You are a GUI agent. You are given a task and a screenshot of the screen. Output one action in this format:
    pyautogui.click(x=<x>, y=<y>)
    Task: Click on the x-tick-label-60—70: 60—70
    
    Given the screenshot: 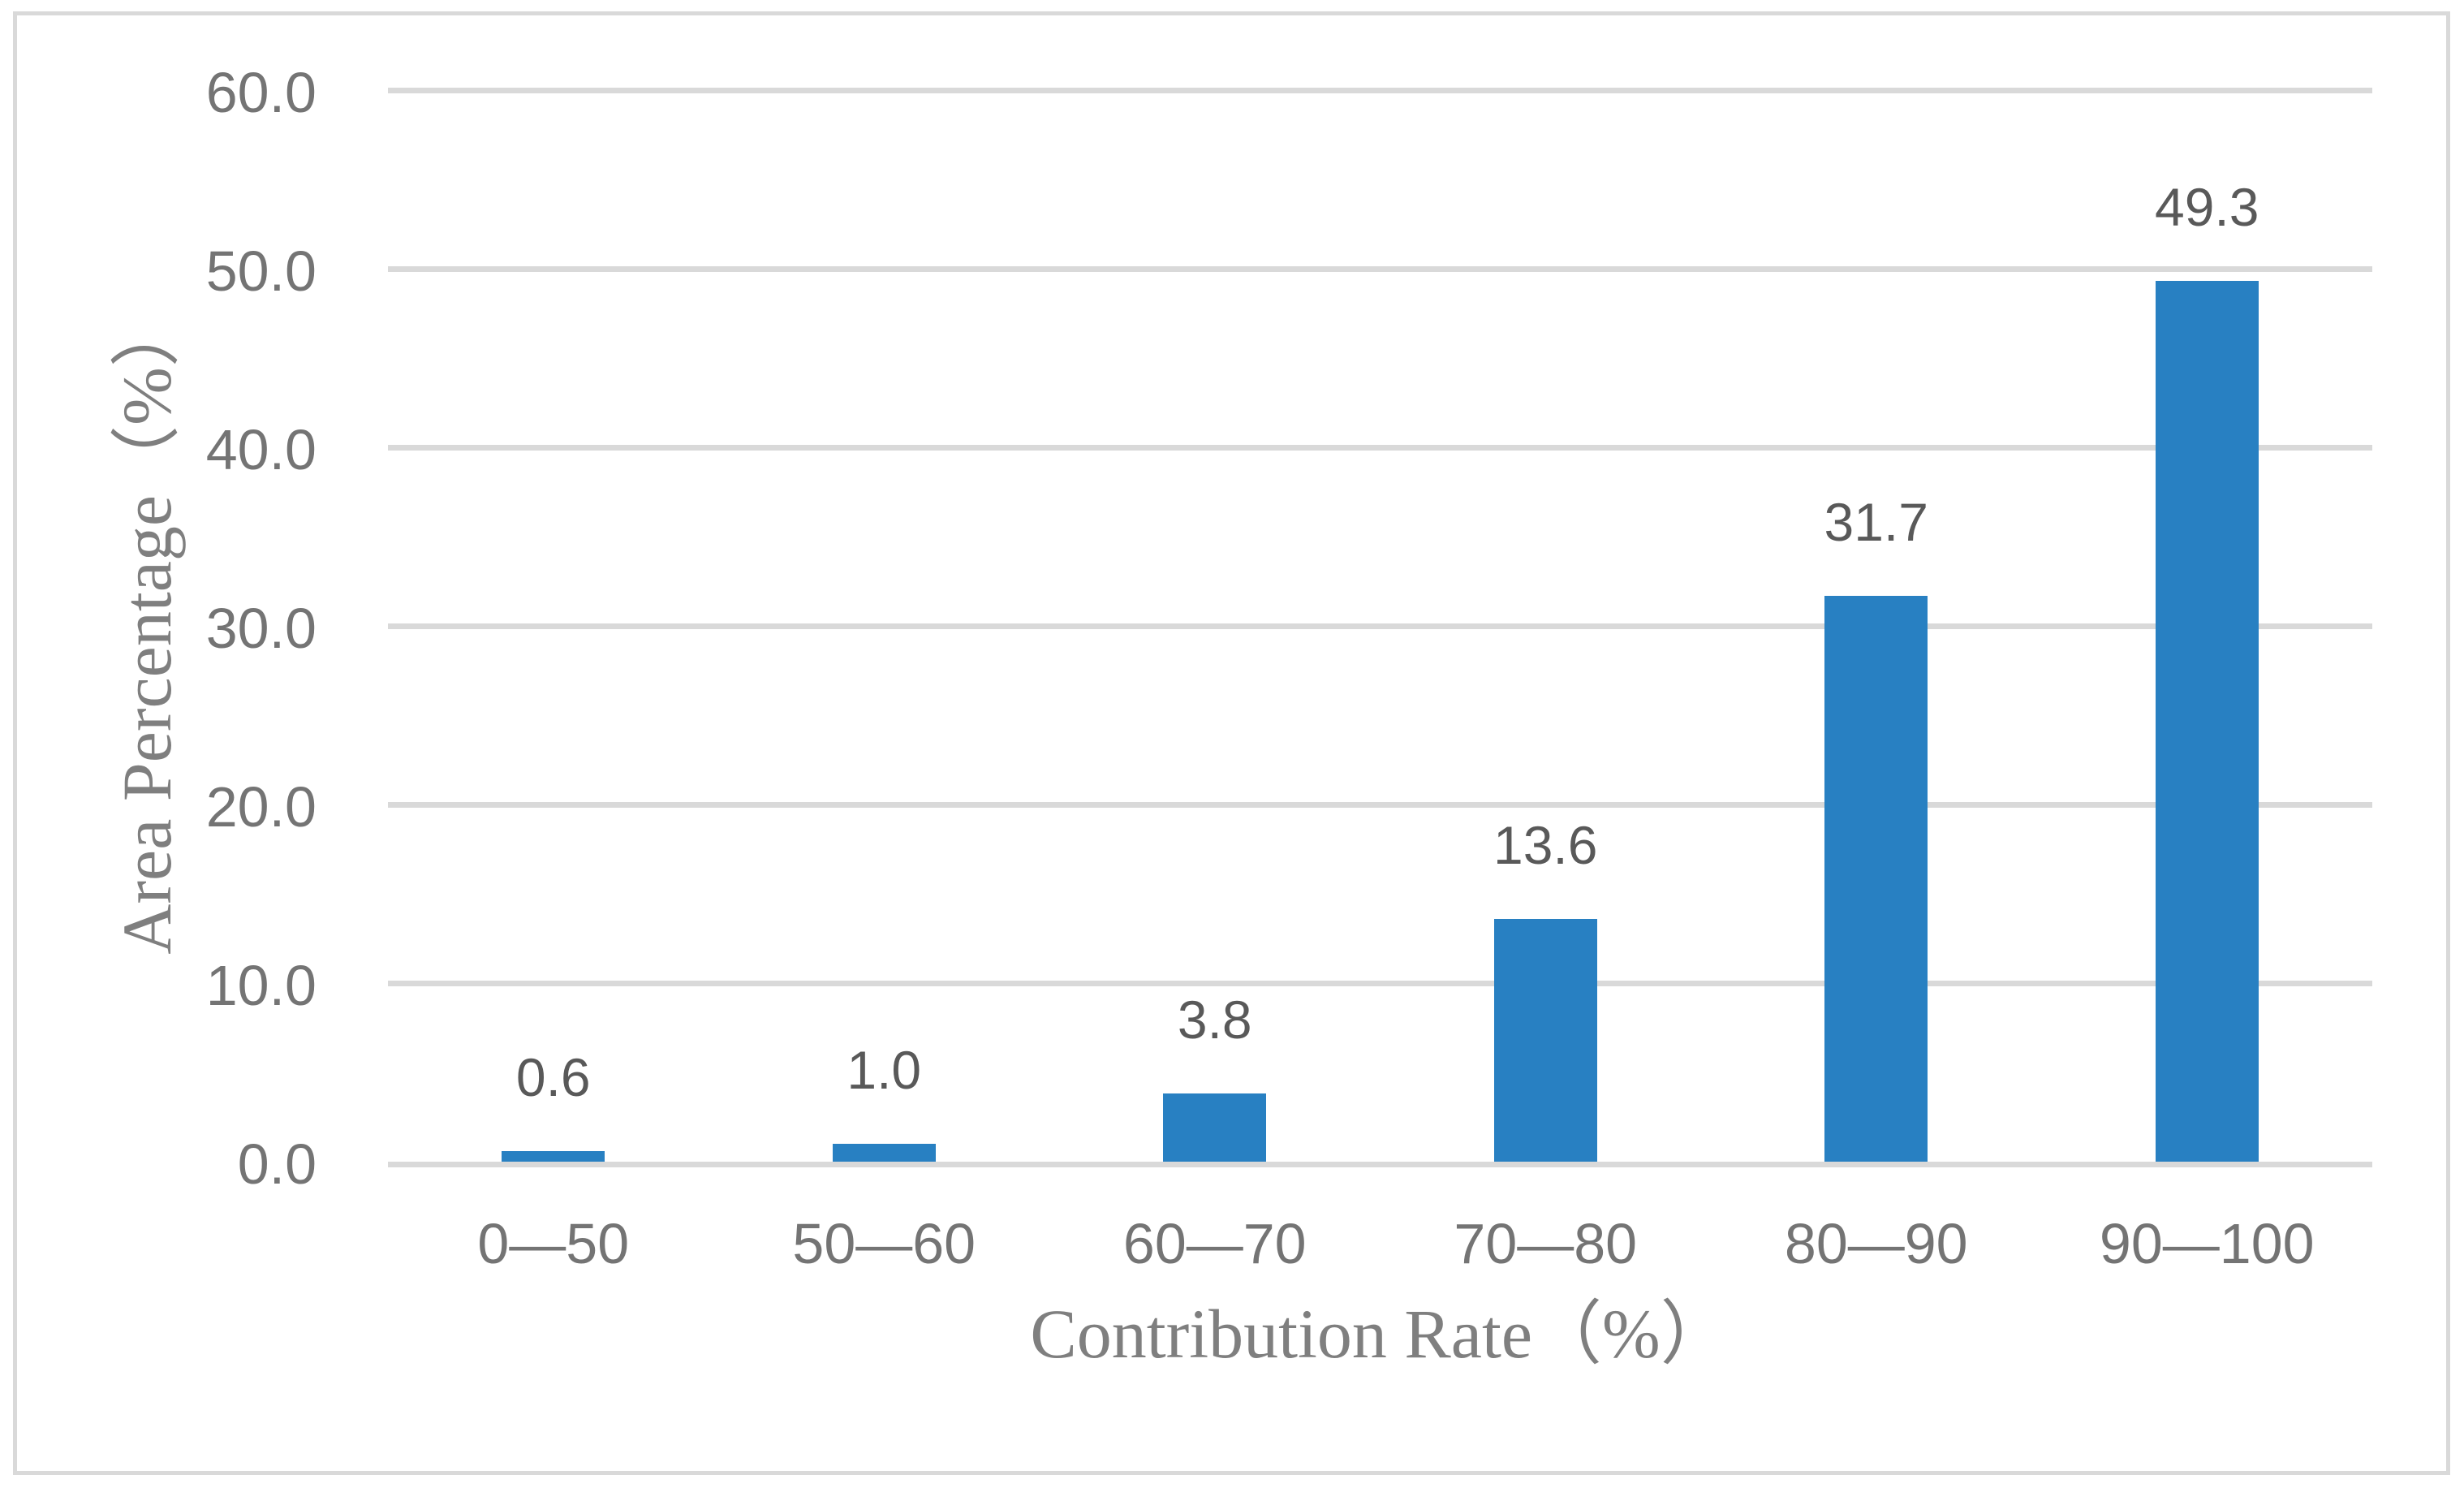 What is the action you would take?
    pyautogui.click(x=1214, y=1243)
    